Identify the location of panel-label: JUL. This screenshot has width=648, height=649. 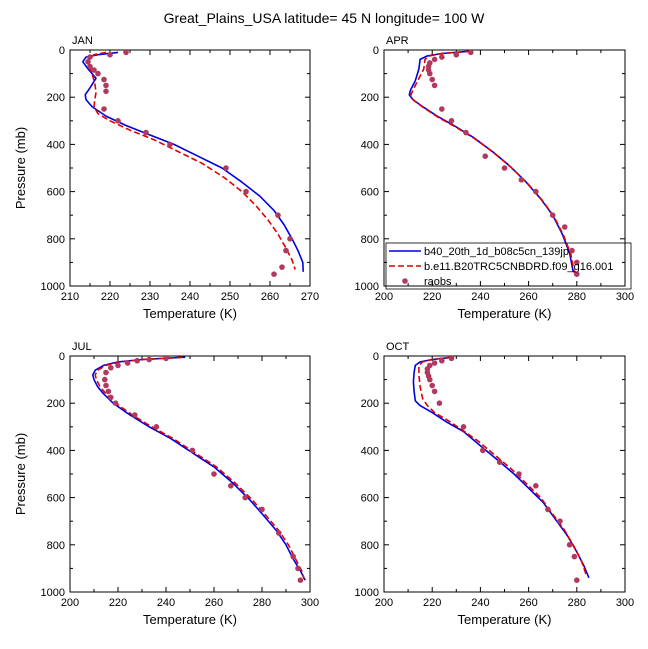
(82, 347).